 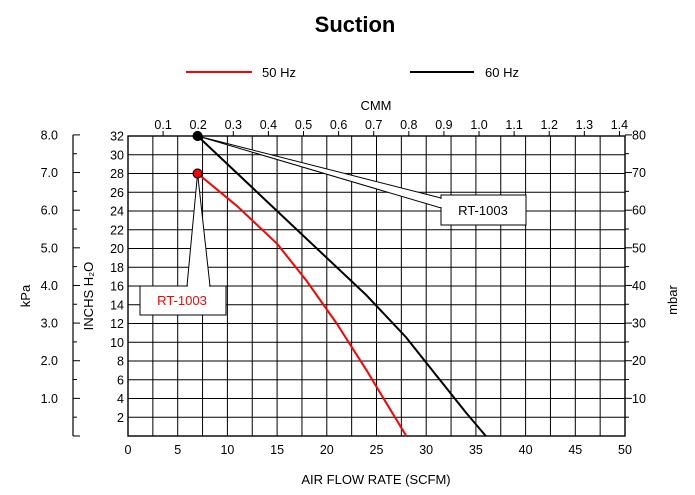 I want to click on x-tick-labels: 0 5 10 15 20 25 30 35 40 45 50, so click(x=378, y=450).